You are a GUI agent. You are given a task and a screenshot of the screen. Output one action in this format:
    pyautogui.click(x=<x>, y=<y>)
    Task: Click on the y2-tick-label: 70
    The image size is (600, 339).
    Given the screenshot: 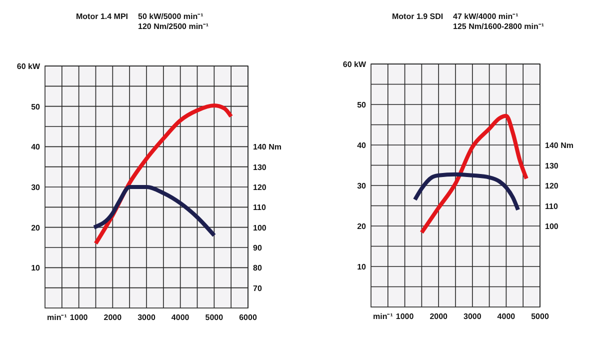 What is the action you would take?
    pyautogui.click(x=257, y=288)
    